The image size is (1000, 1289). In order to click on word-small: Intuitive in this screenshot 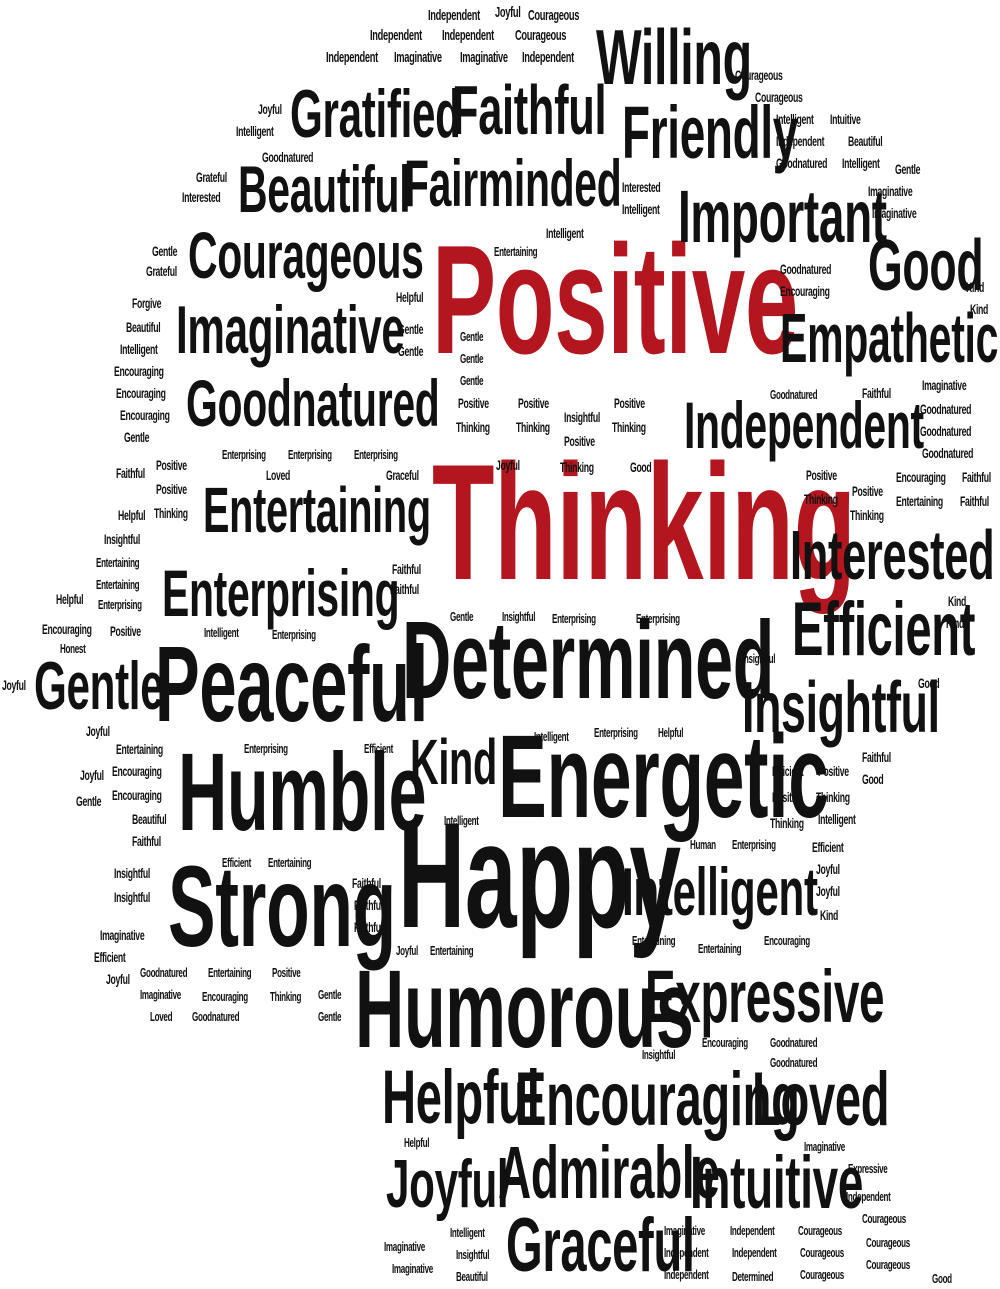, I will do `click(845, 119)`.